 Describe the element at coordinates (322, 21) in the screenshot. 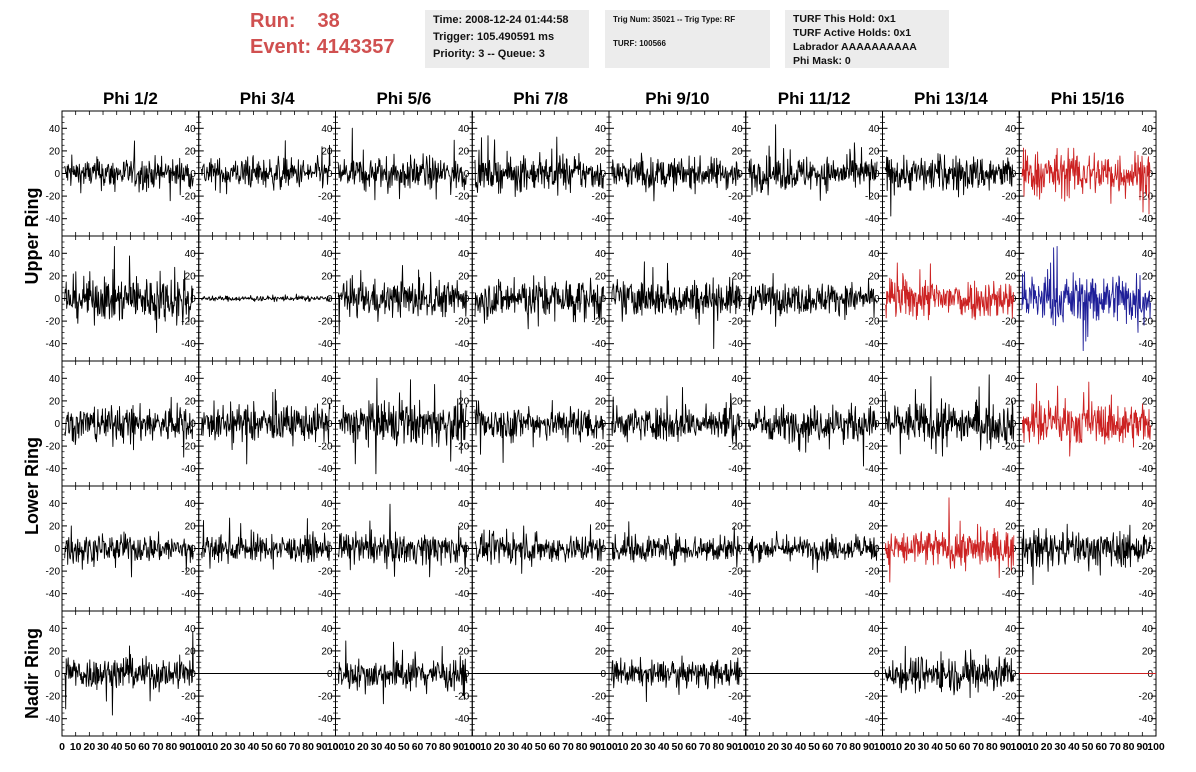

I see `run-line: Run: 38` at that location.